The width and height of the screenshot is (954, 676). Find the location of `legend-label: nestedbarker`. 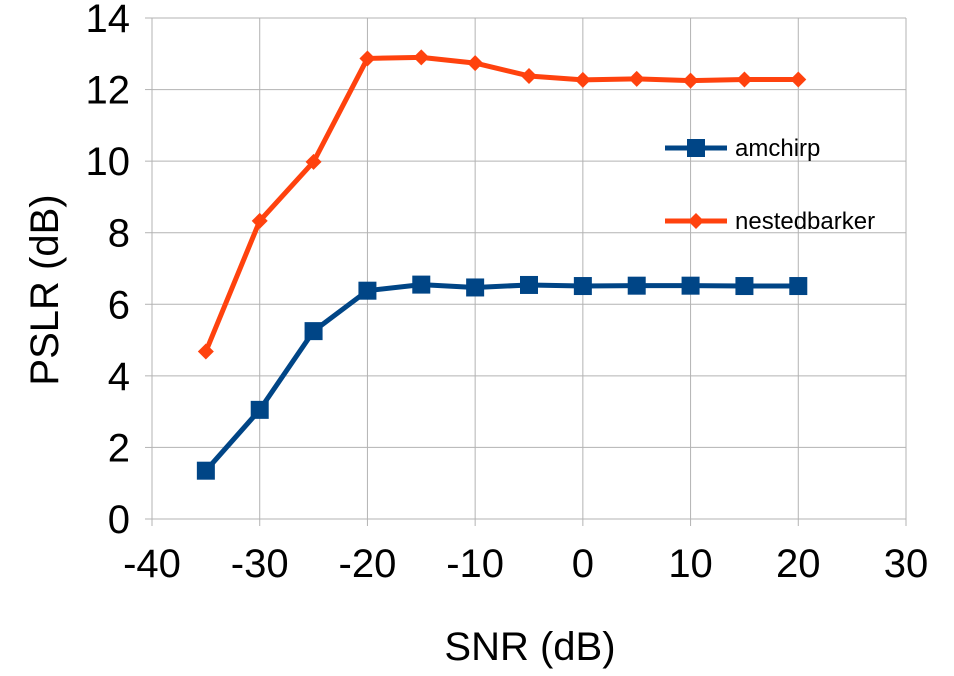

legend-label: nestedbarker is located at coordinates (805, 221).